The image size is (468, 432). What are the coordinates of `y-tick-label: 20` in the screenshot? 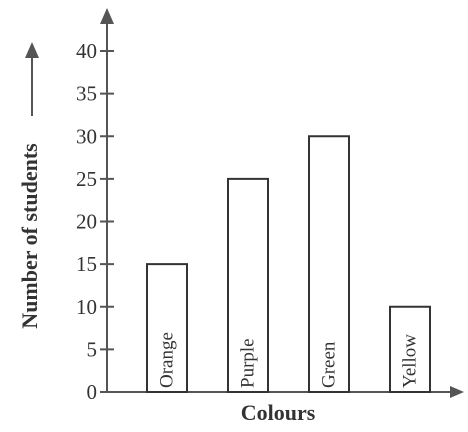 It's located at (86, 222).